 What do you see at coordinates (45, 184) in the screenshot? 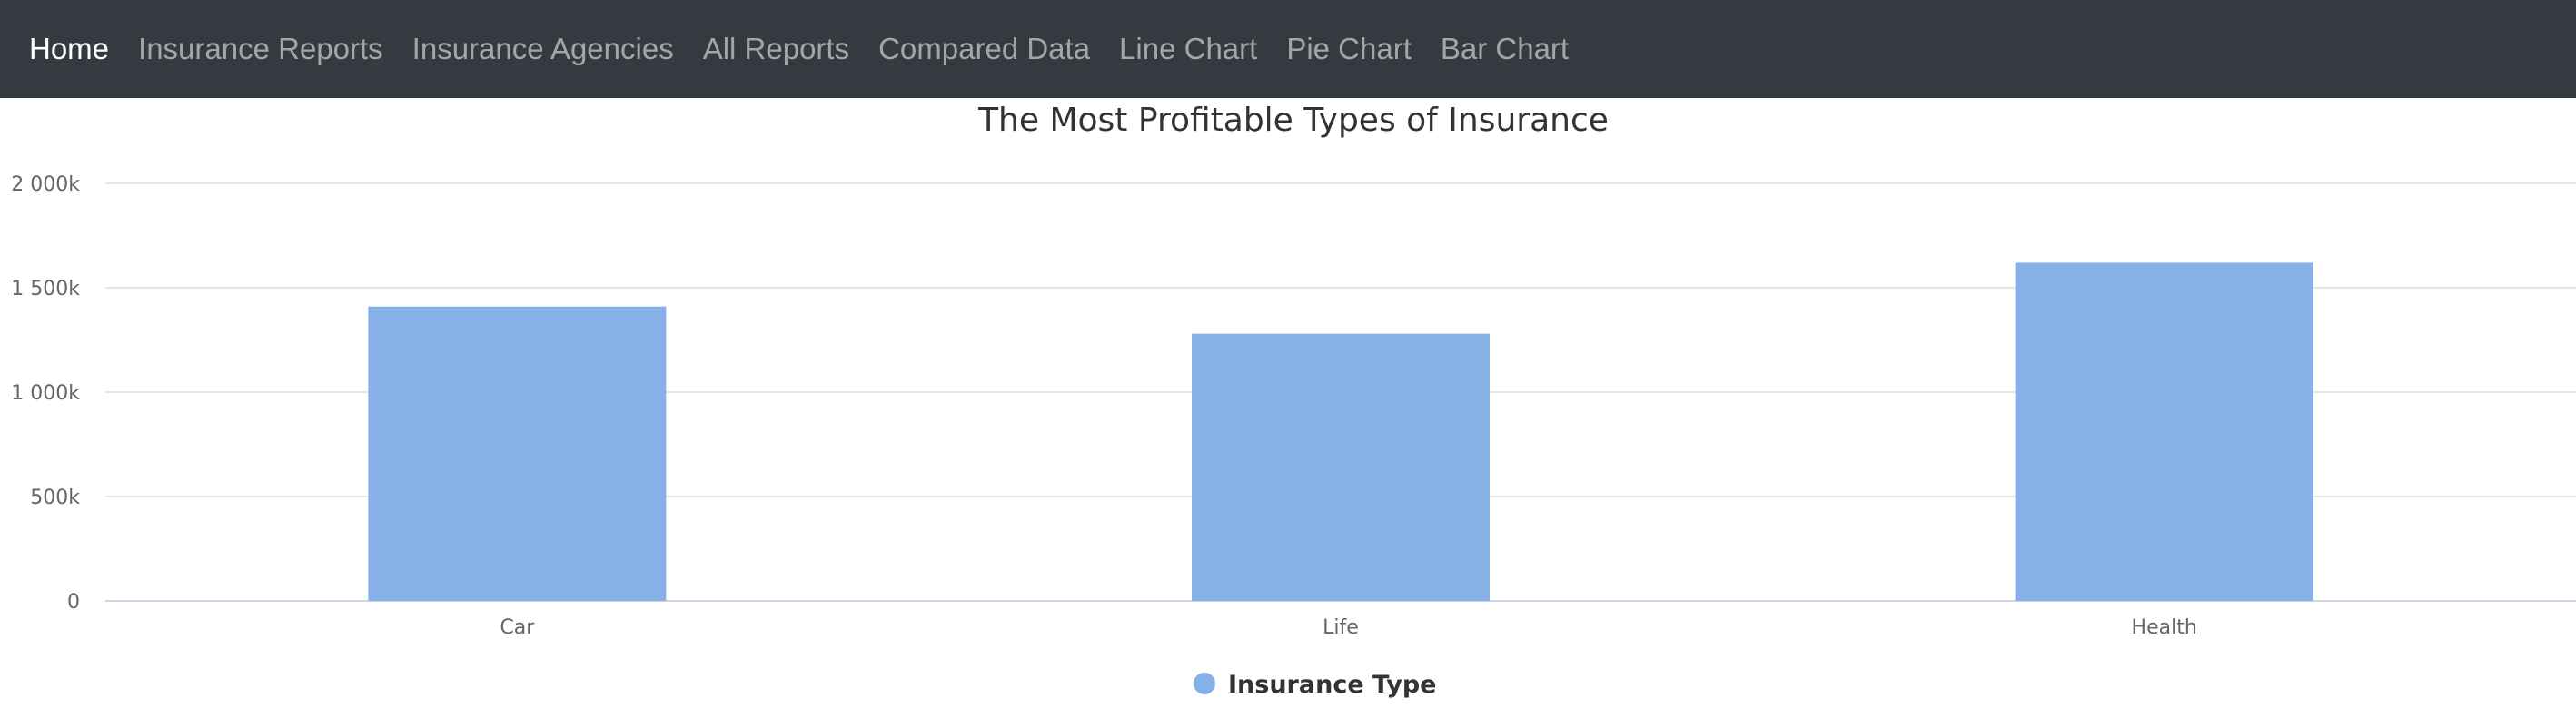
I see `y-tick-label: 2 000k` at bounding box center [45, 184].